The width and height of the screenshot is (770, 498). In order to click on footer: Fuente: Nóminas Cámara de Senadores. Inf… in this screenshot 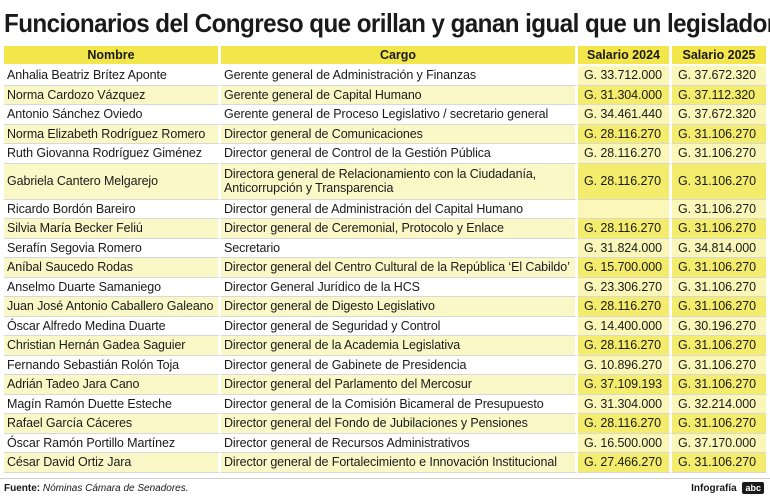, I will do `click(385, 488)`.